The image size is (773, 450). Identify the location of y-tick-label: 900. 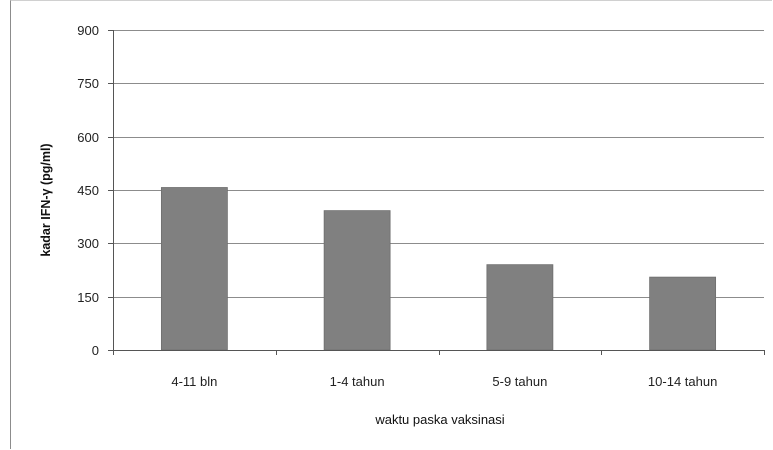
(88, 30).